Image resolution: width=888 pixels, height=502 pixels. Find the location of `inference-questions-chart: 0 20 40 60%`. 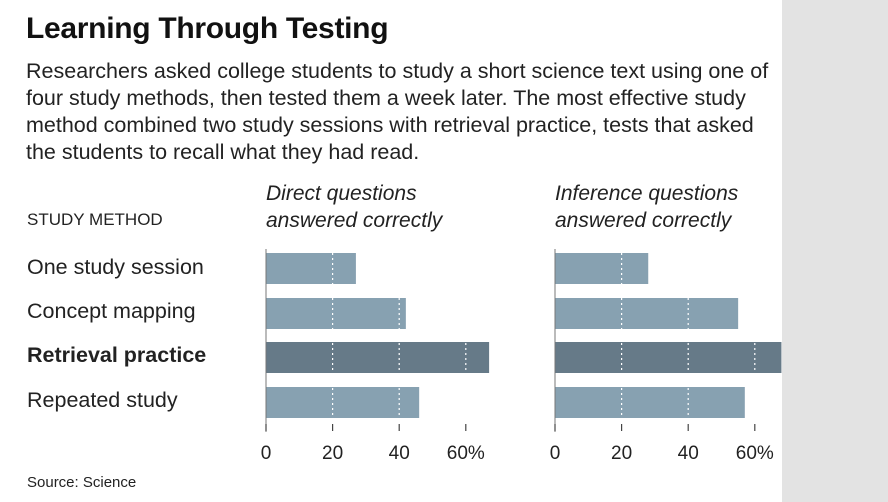

inference-questions-chart: 0 20 40 60% is located at coordinates (666, 356).